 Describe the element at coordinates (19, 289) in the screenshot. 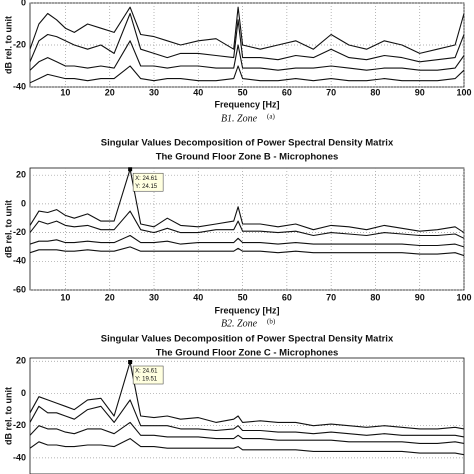

I see `y-tick-label: -60` at that location.